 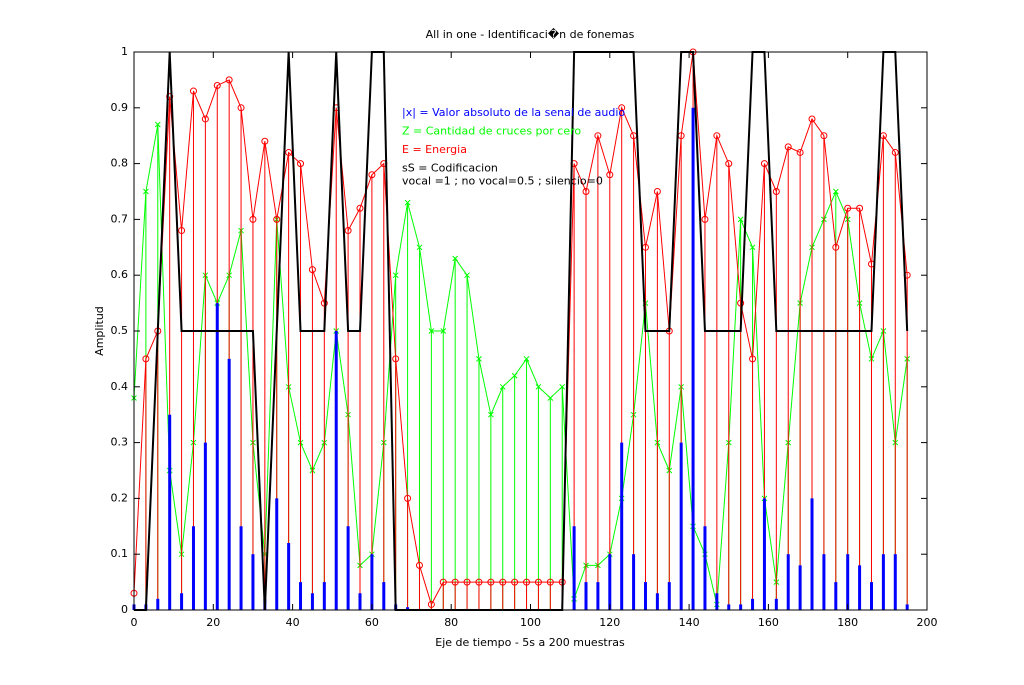 I want to click on chart-title: All in one - Identificaci�n de fonemas, so click(x=530, y=34).